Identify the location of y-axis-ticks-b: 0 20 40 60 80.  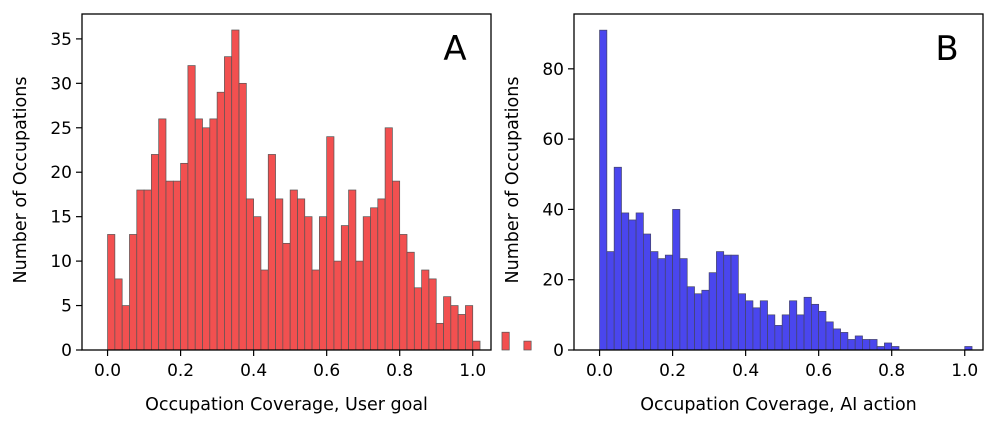
(558, 210).